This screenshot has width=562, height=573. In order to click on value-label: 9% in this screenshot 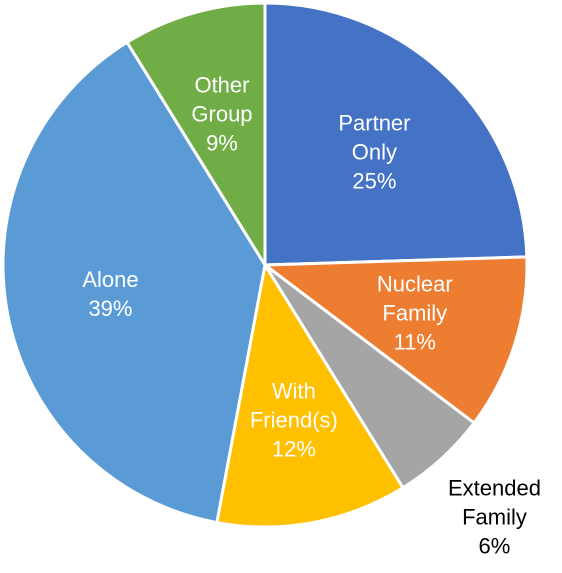, I will do `click(222, 143)`.